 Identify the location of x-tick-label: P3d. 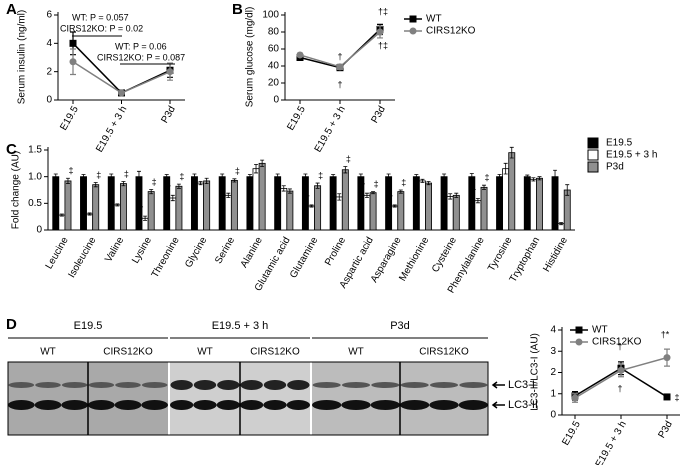
(378, 114).